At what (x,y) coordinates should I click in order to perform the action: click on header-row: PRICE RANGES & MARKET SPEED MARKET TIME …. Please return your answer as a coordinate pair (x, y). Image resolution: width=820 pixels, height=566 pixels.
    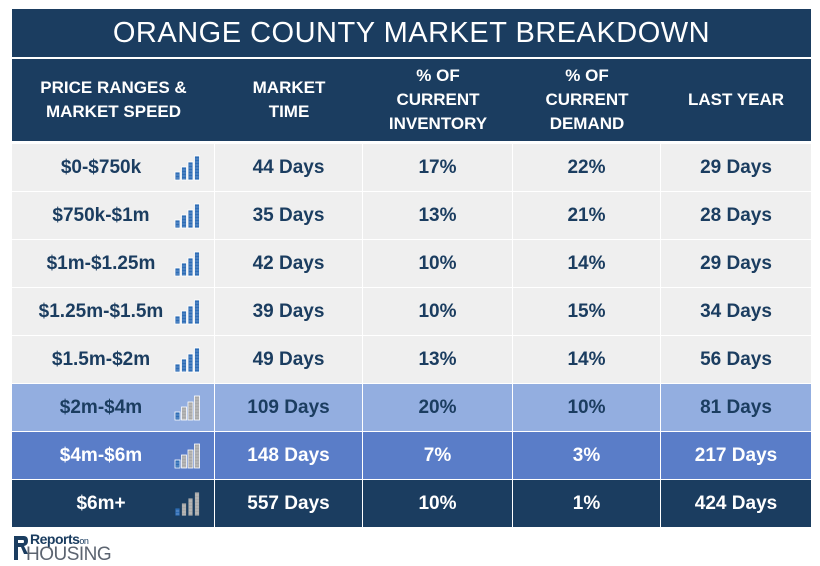
    Looking at the image, I should click on (411, 101).